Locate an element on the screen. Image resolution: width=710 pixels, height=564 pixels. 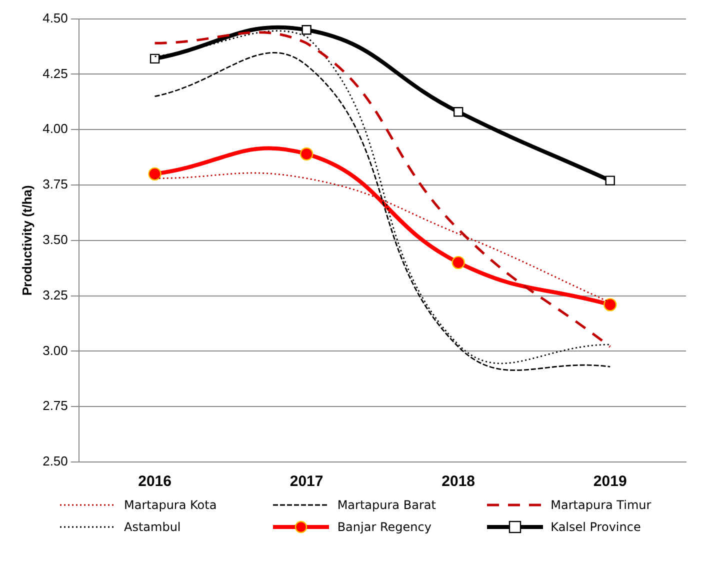
y-axis-title: Productivity (t/ha) is located at coordinates (26, 240).